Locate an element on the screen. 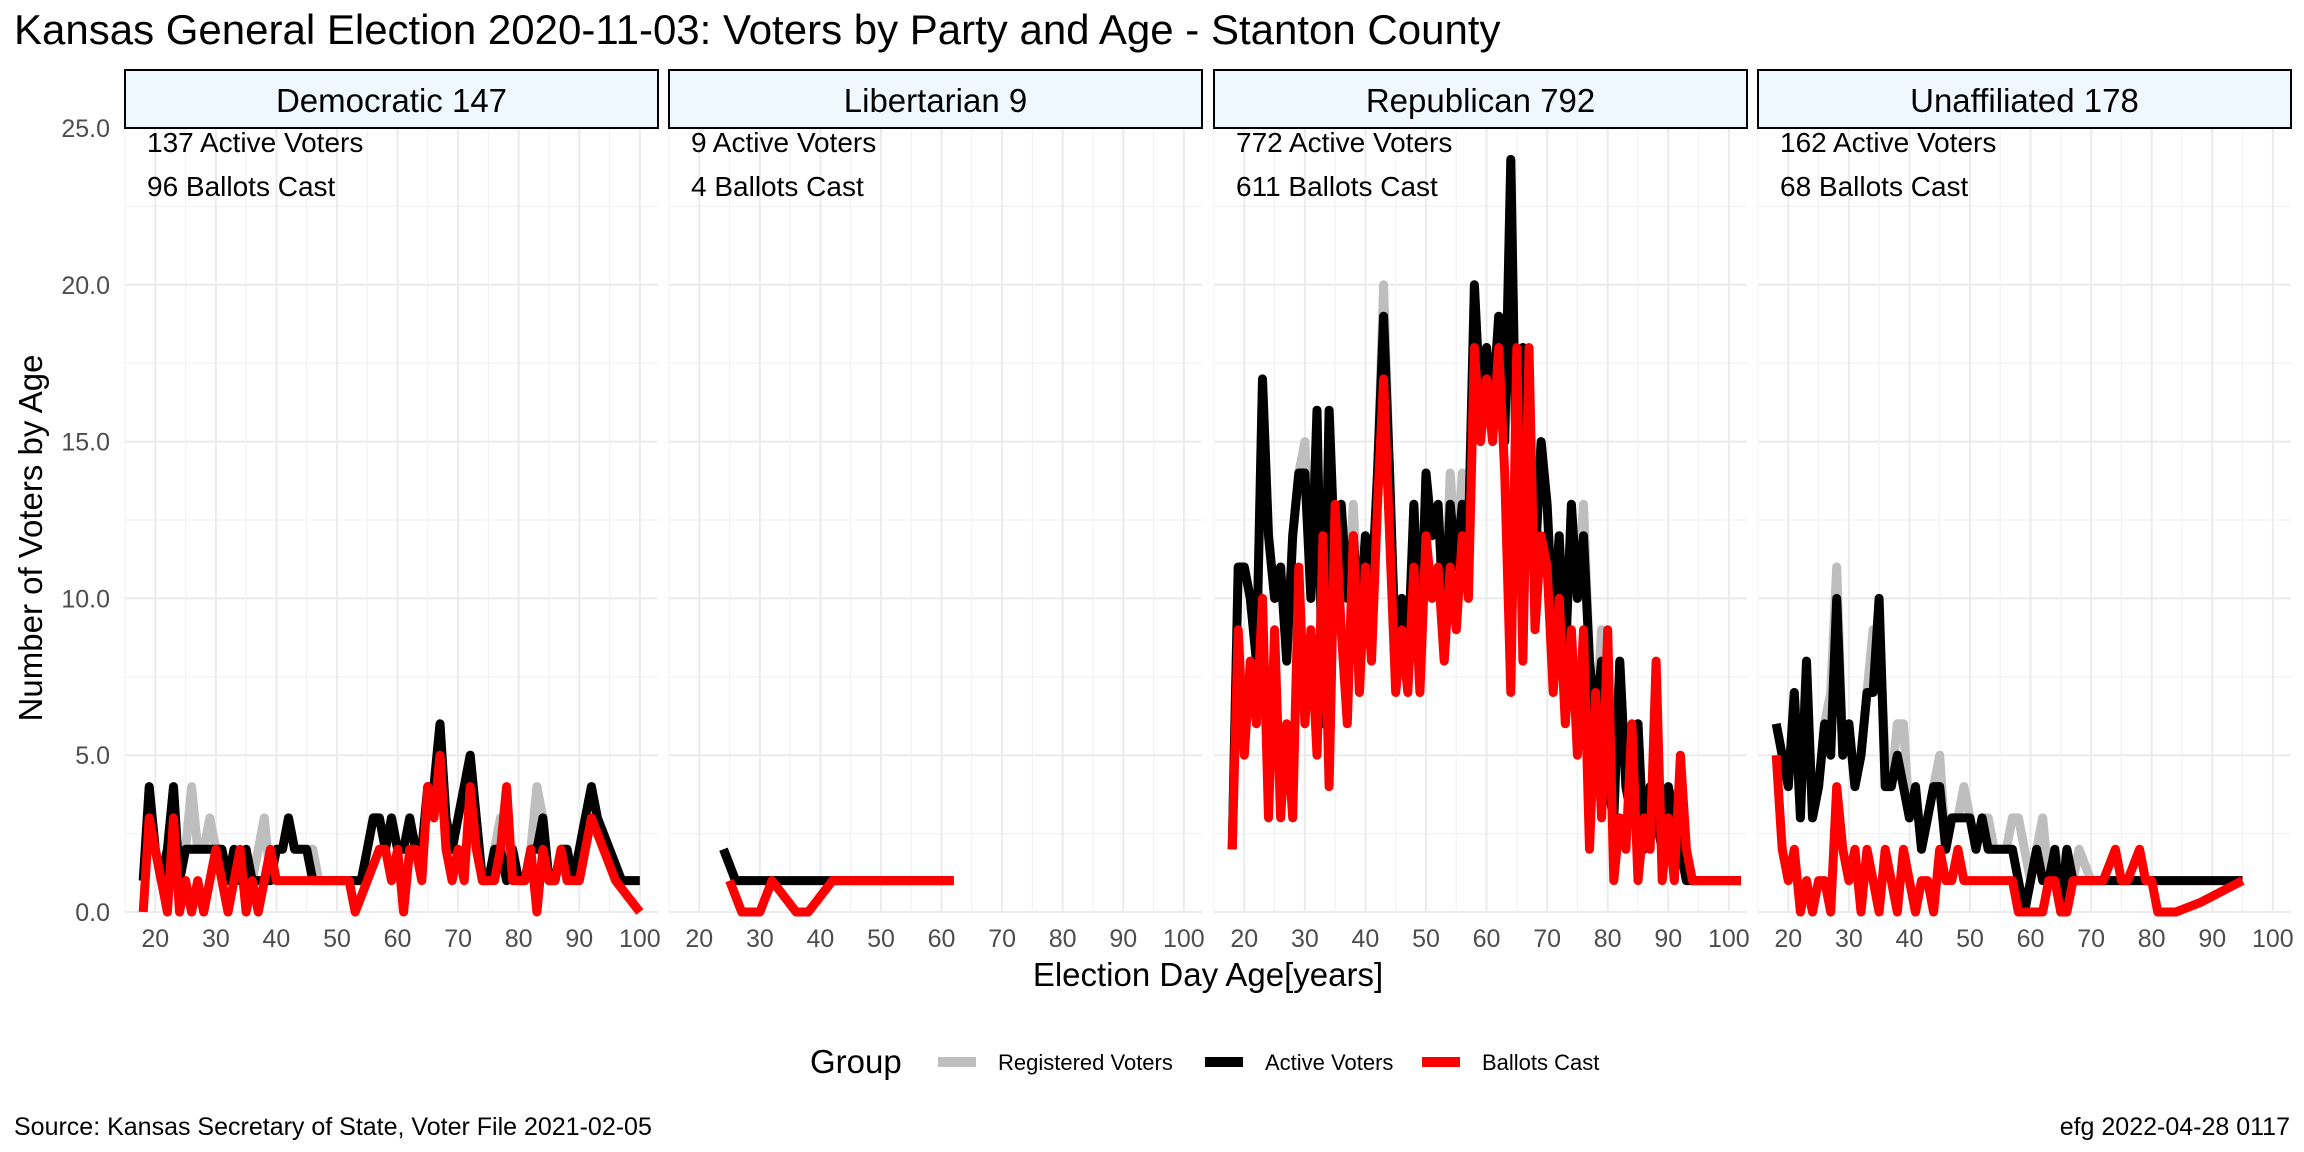 This screenshot has height=1152, width=2304. y-axis-ticks: 0.0 5.0 10.0 15.0 20.0 25.0 is located at coordinates (85, 521).